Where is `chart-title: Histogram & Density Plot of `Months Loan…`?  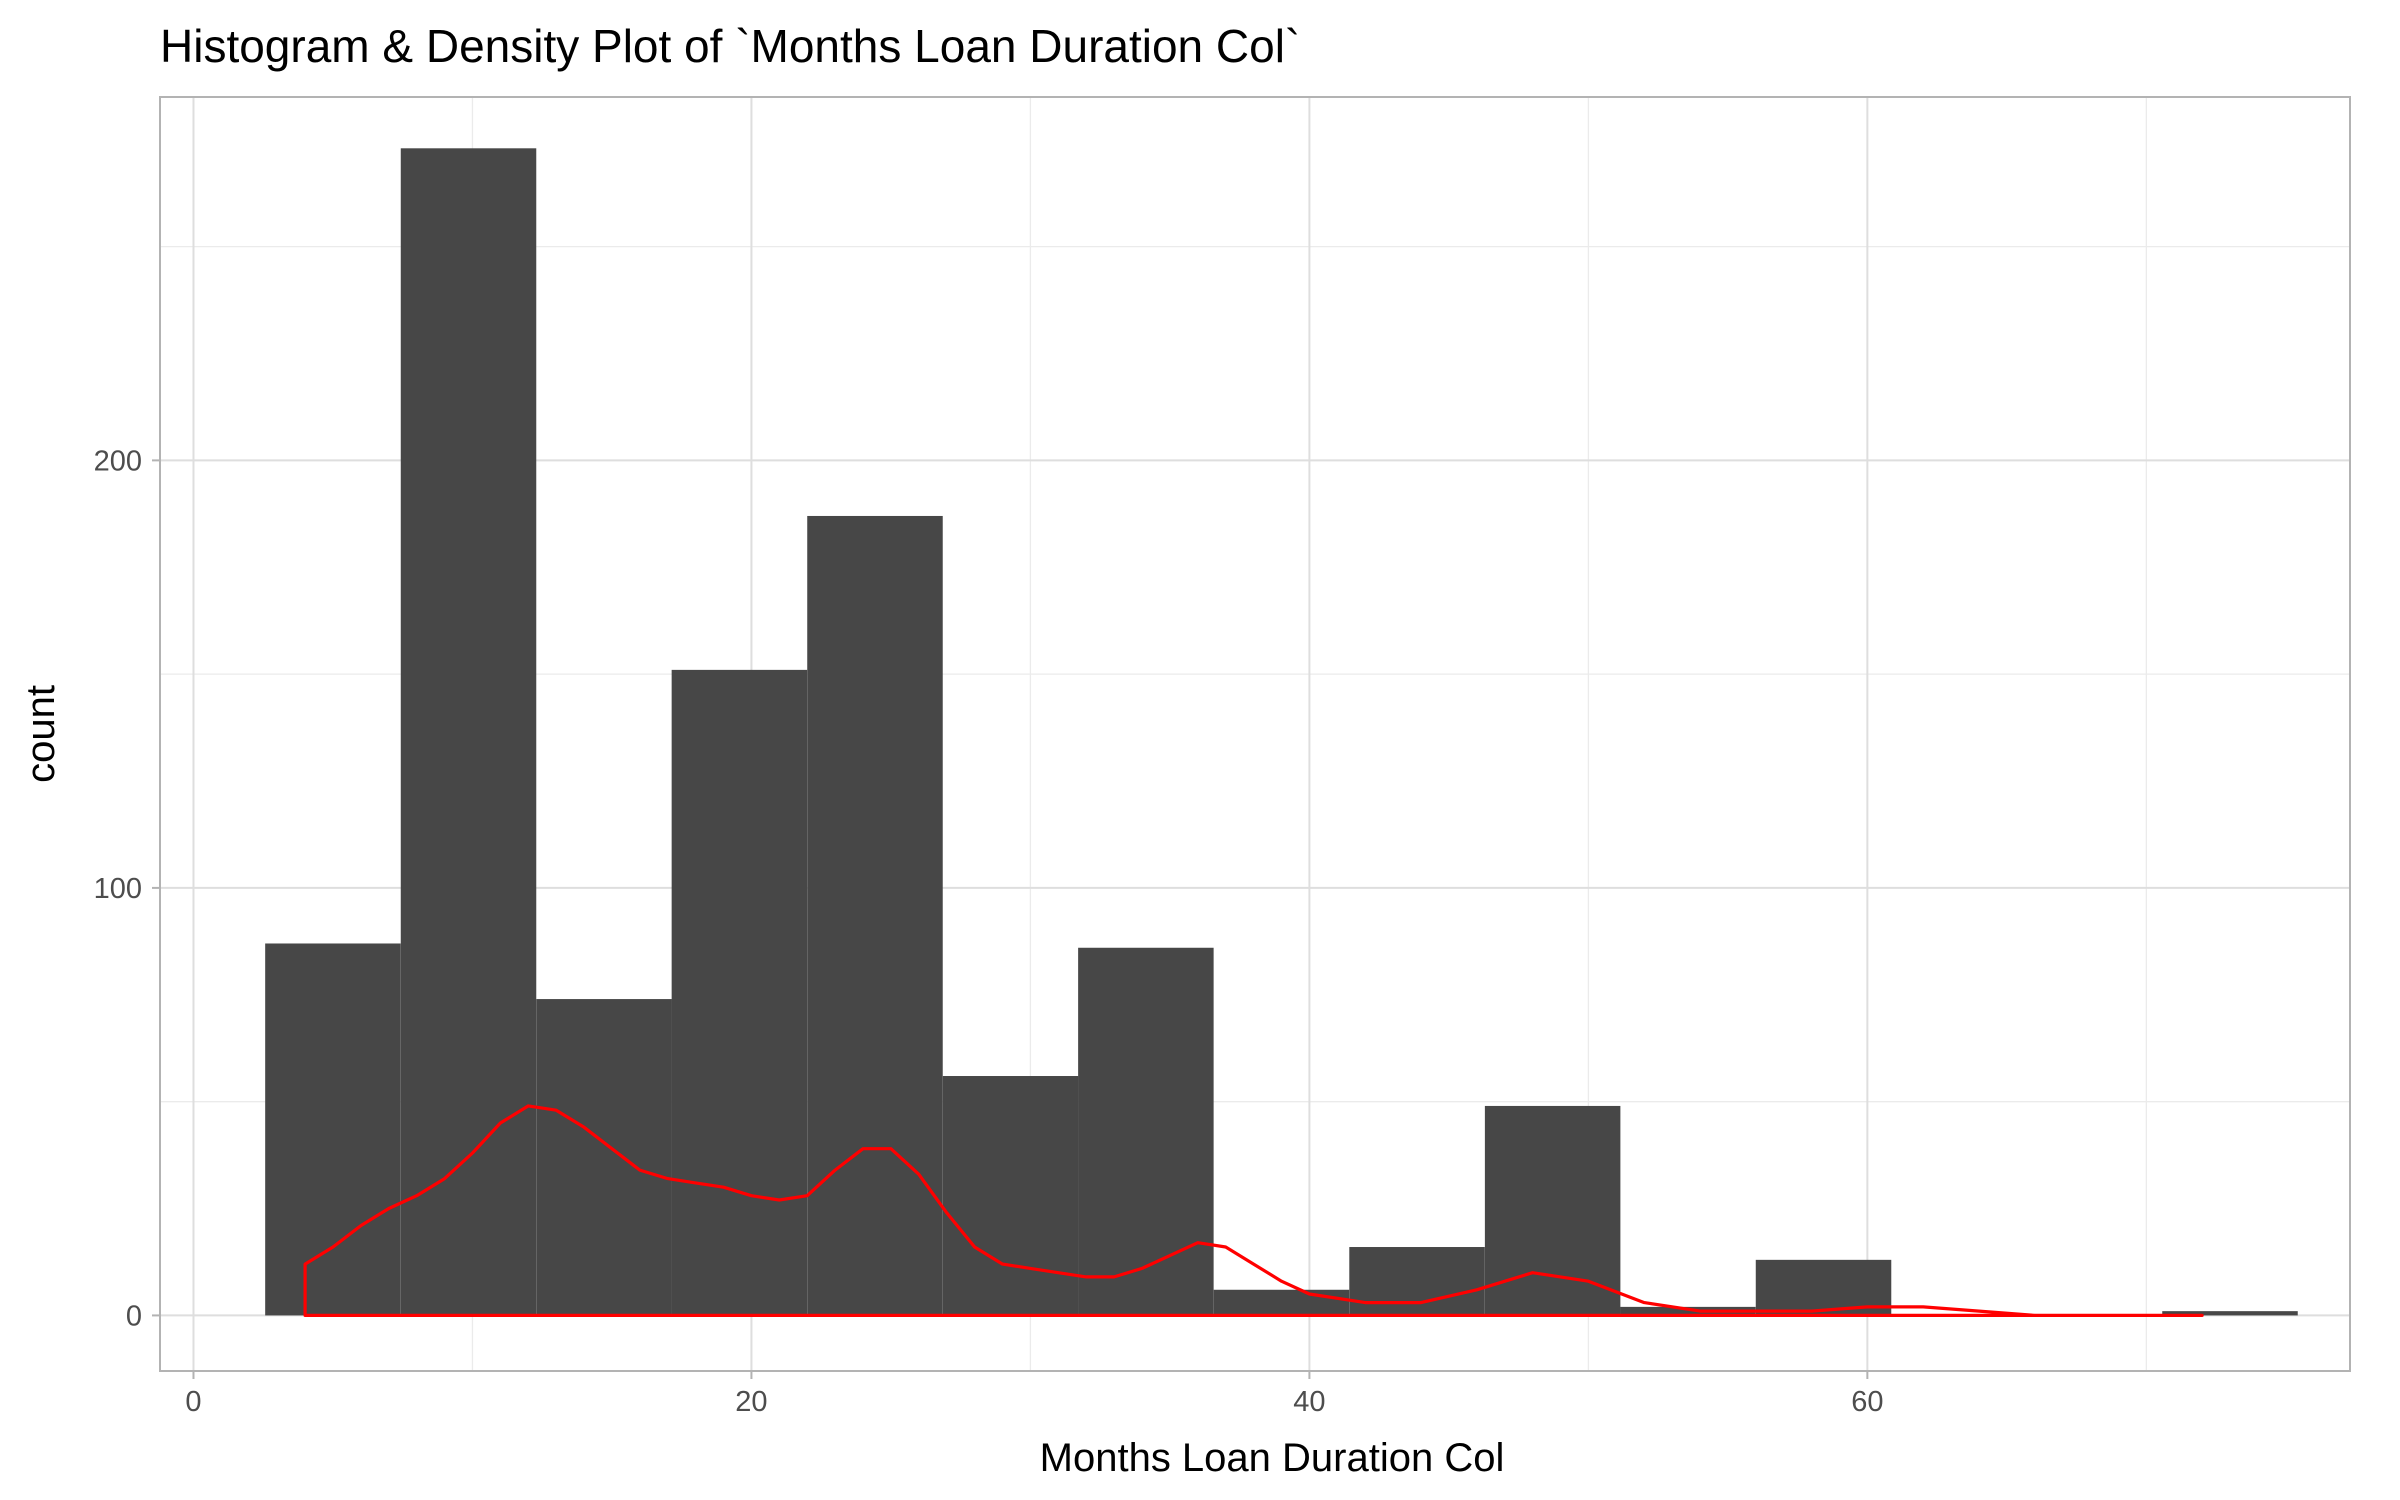
chart-title: Histogram & Density Plot of `Months Loan… is located at coordinates (730, 46).